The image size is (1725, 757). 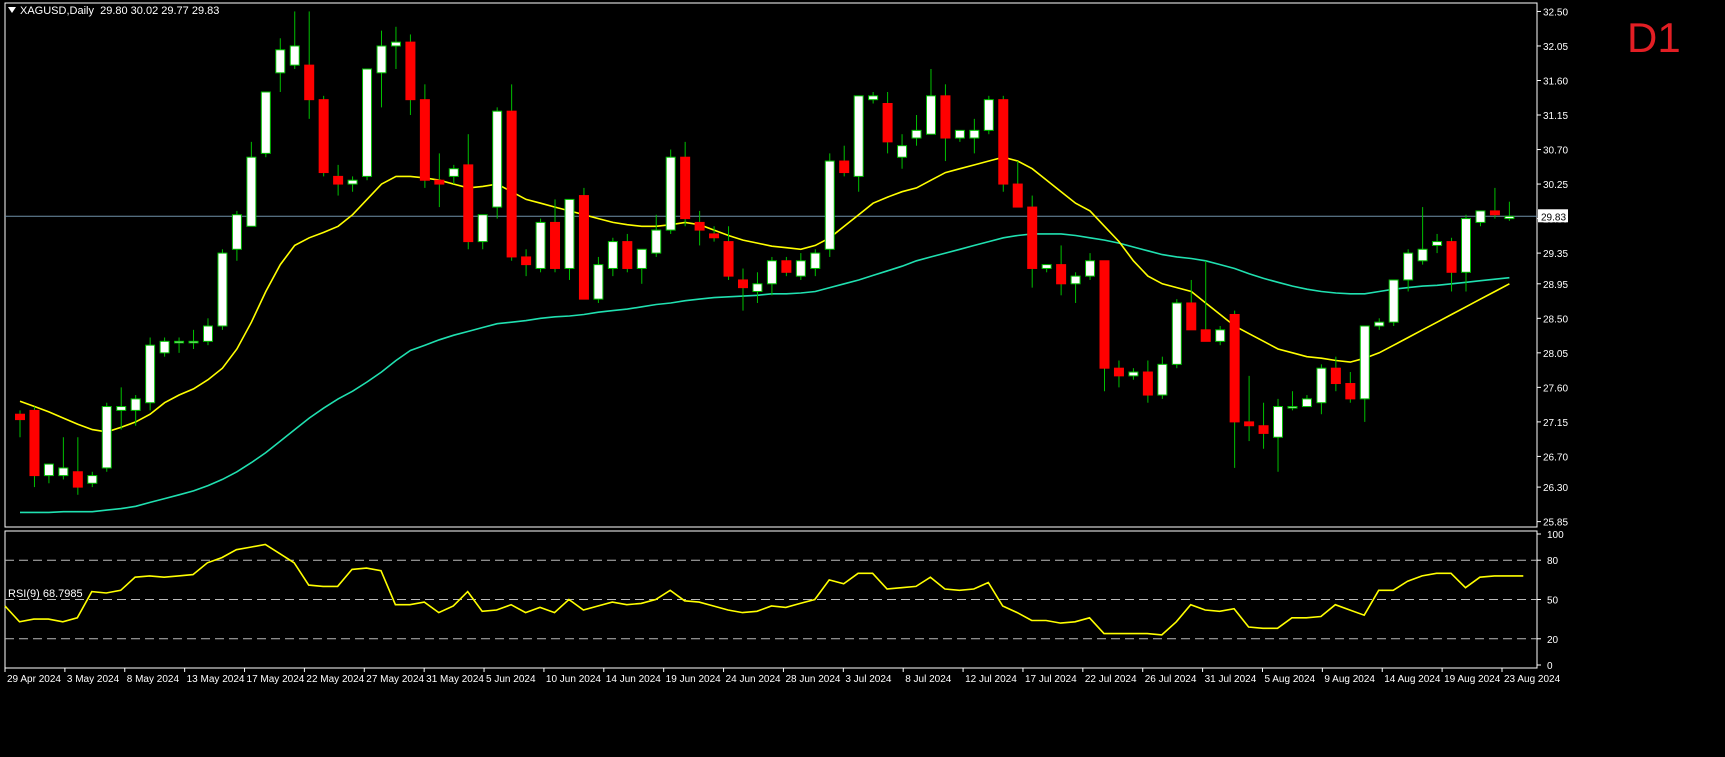 I want to click on price-axis-label: 31.60, so click(x=1555, y=81).